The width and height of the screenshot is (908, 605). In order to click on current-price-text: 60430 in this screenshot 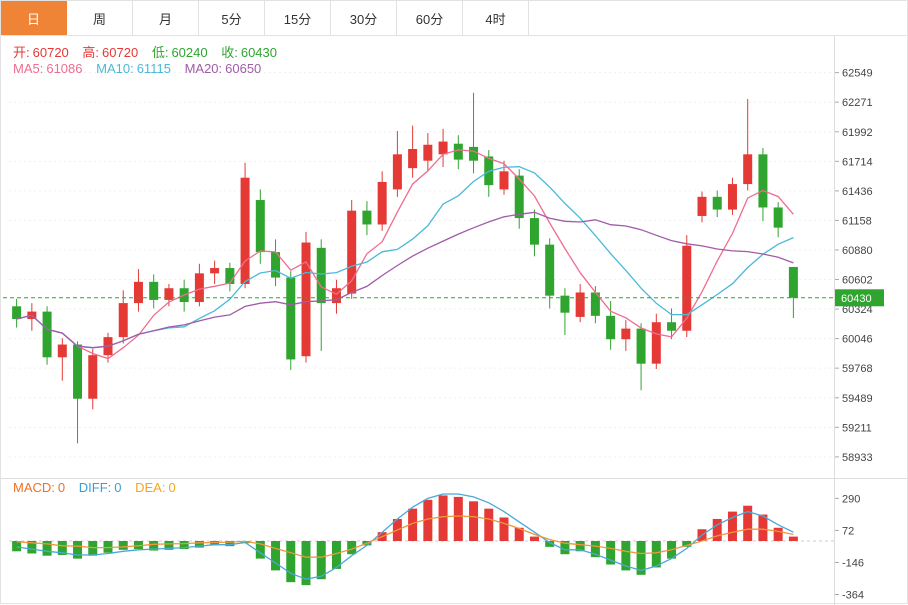, I will do `click(856, 299)`.